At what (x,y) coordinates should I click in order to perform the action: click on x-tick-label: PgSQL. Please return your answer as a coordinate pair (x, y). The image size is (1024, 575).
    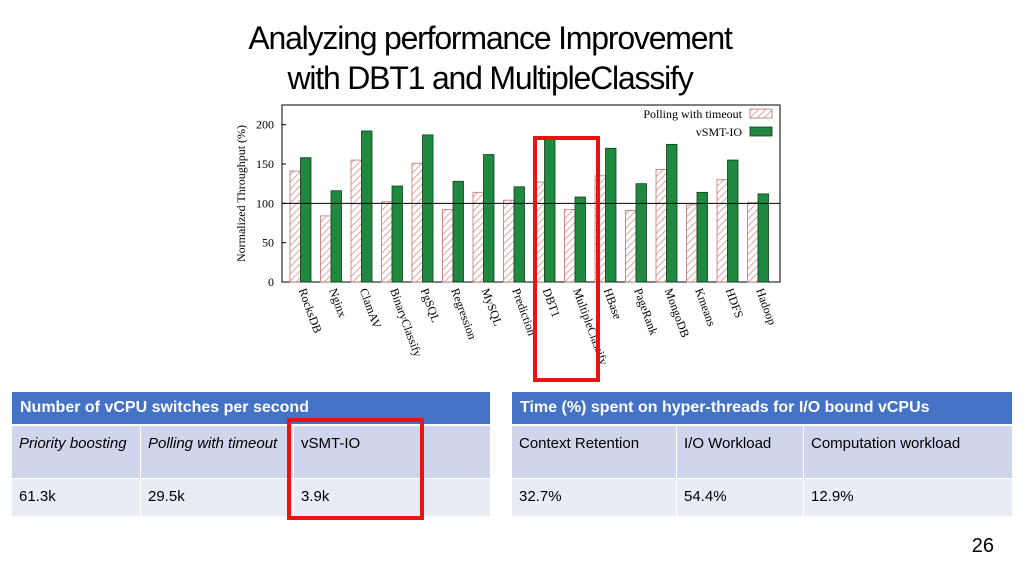
    Looking at the image, I should click on (430, 305).